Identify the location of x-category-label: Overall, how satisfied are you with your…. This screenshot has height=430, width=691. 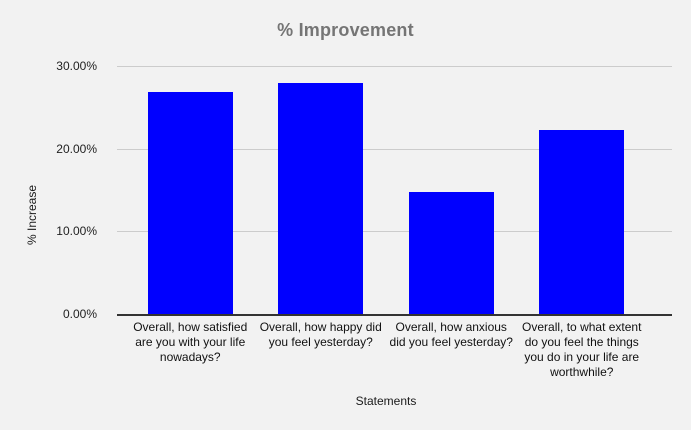
(190, 342).